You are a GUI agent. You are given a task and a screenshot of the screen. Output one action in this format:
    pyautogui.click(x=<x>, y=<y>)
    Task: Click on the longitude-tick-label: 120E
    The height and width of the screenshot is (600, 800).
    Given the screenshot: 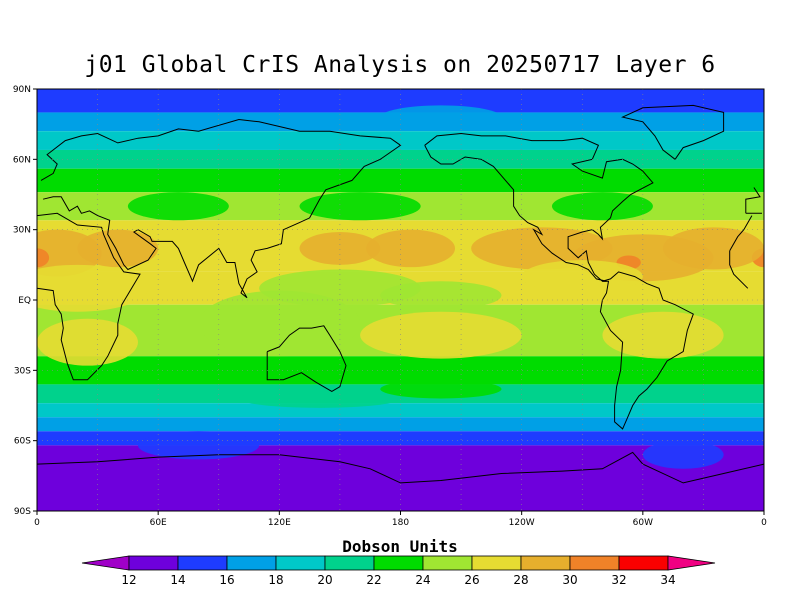 What is the action you would take?
    pyautogui.click(x=279, y=523)
    